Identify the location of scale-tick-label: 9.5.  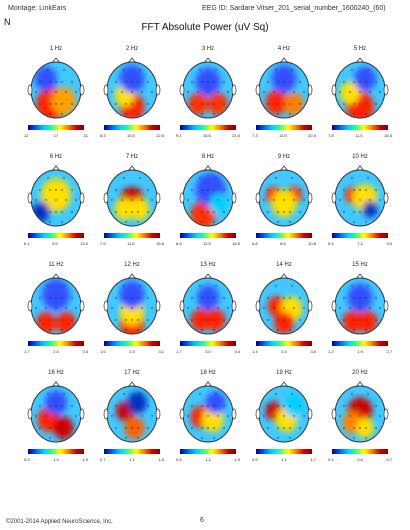
(55, 243).